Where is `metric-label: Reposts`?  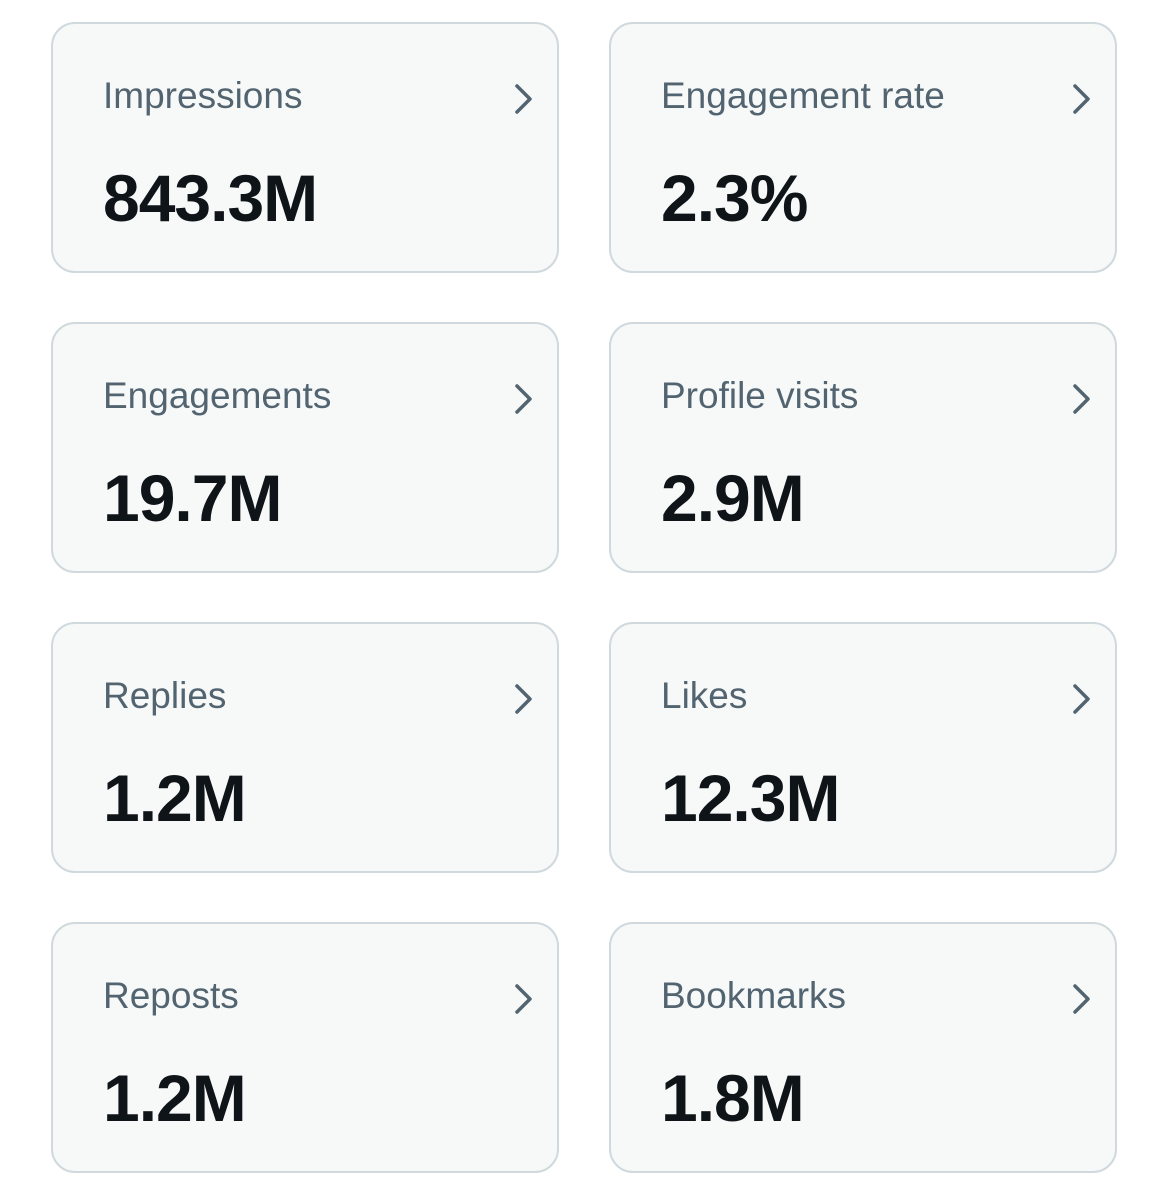 metric-label: Reposts is located at coordinates (171, 995).